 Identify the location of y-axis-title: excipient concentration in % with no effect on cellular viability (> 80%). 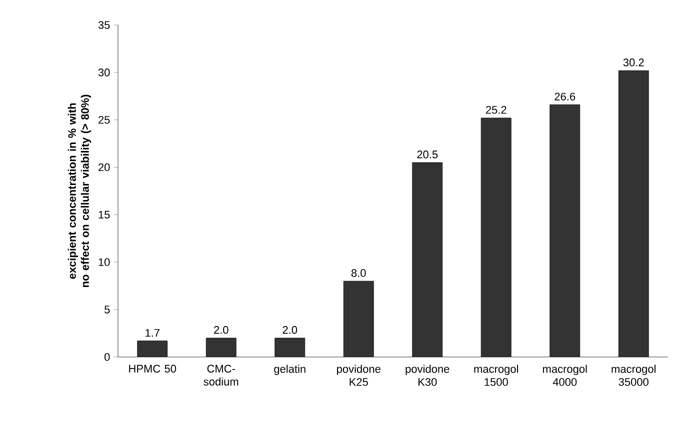
(80, 190).